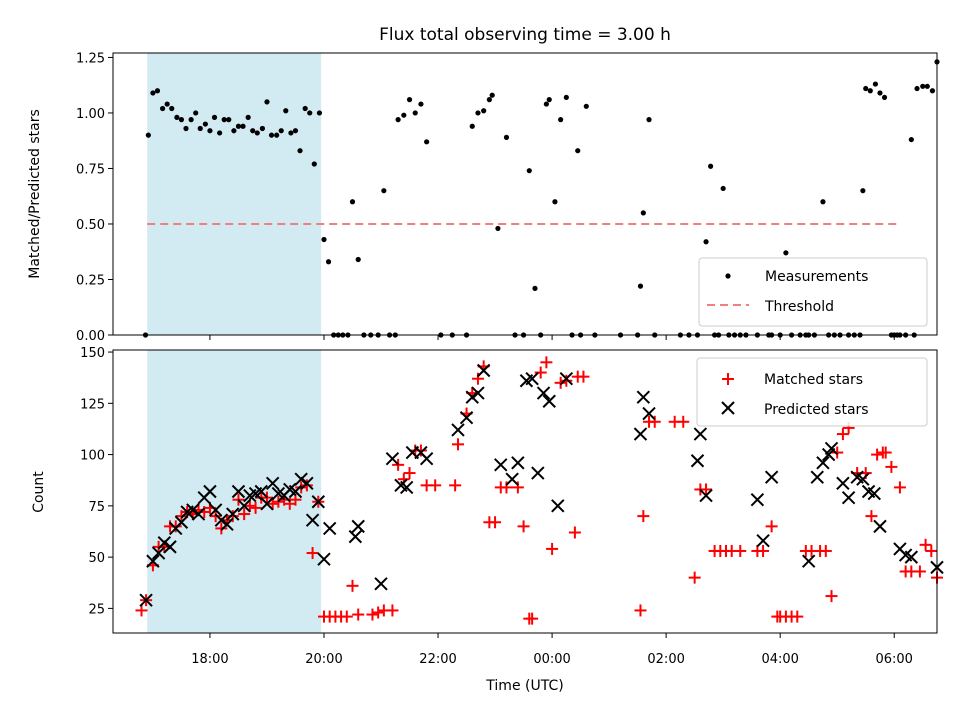 The image size is (960, 720). What do you see at coordinates (813, 380) in the screenshot?
I see `legend-matched-label: Matched stars` at bounding box center [813, 380].